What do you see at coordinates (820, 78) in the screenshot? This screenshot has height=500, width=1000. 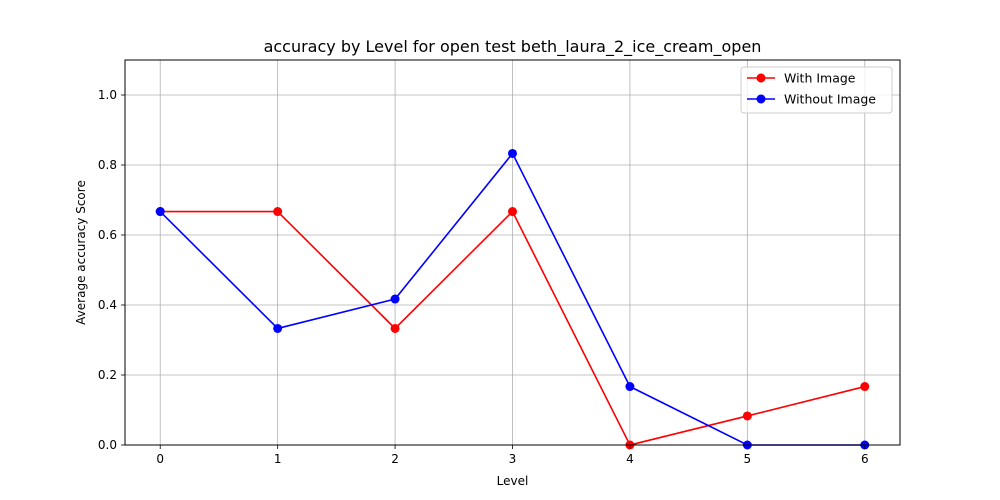 I see `legend-label: With Image` at bounding box center [820, 78].